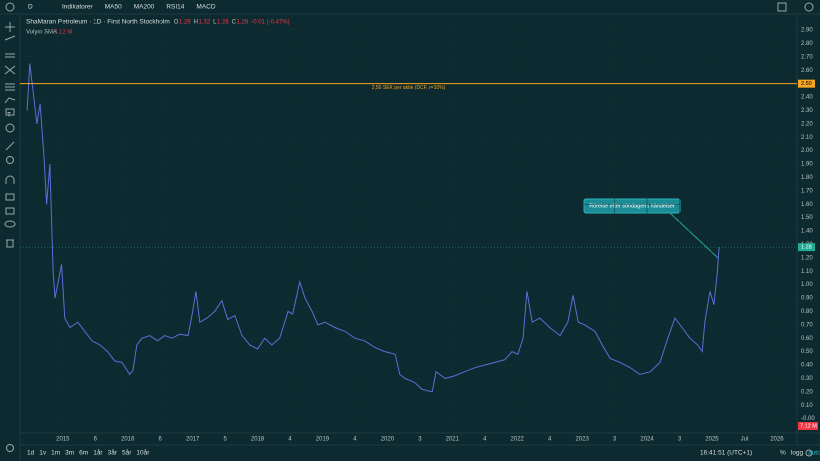 The image size is (820, 461). Describe the element at coordinates (807, 392) in the screenshot. I see `y-tick-label: 0.20` at that location.